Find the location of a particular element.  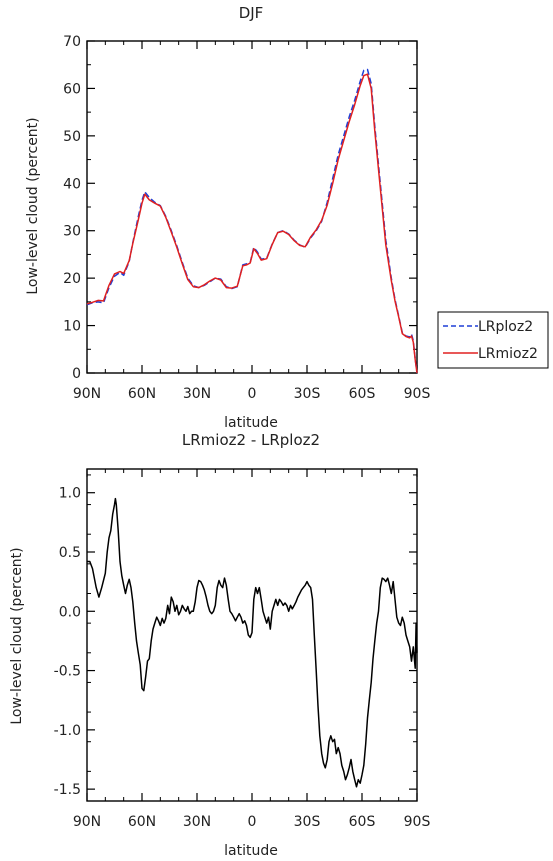

chart-title: DJF is located at coordinates (251, 13).